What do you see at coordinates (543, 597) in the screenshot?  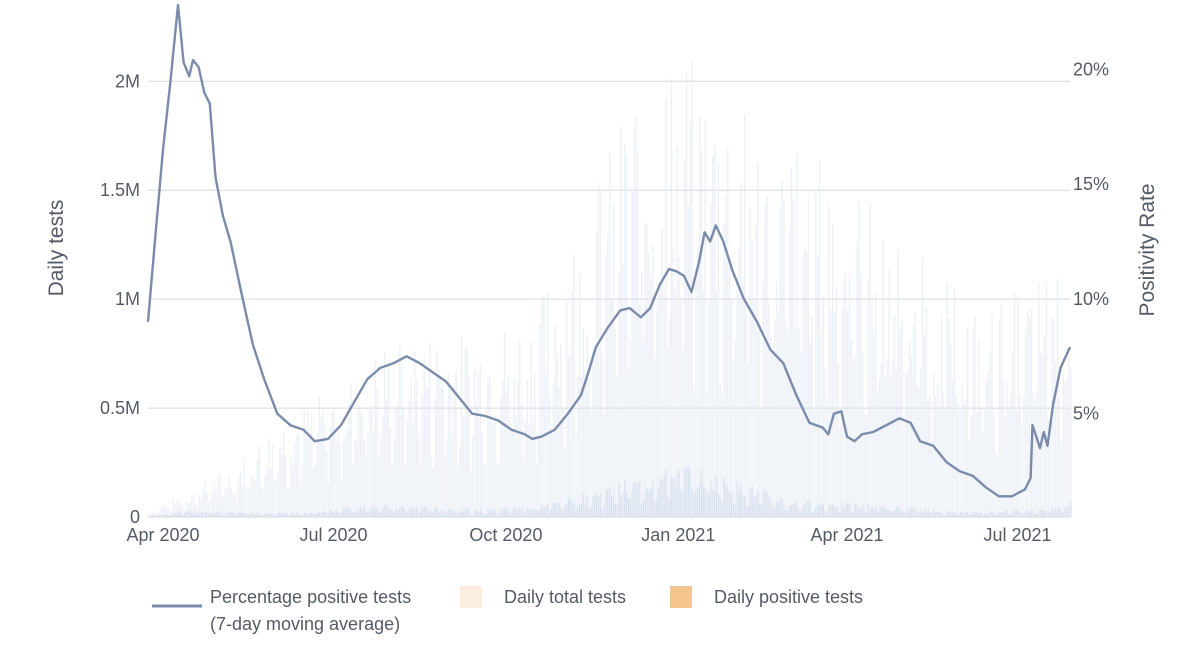 I see `legend-item-total-tests: Daily total tests` at bounding box center [543, 597].